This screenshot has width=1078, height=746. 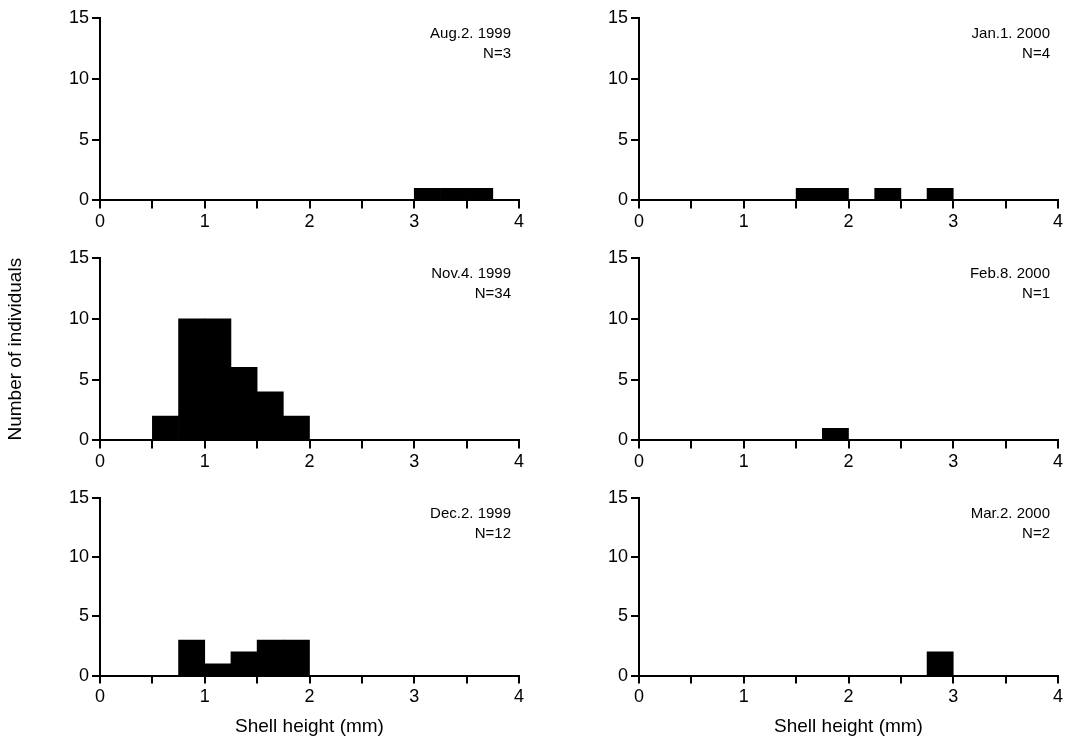 What do you see at coordinates (1036, 52) in the screenshot?
I see `annotation: N=4` at bounding box center [1036, 52].